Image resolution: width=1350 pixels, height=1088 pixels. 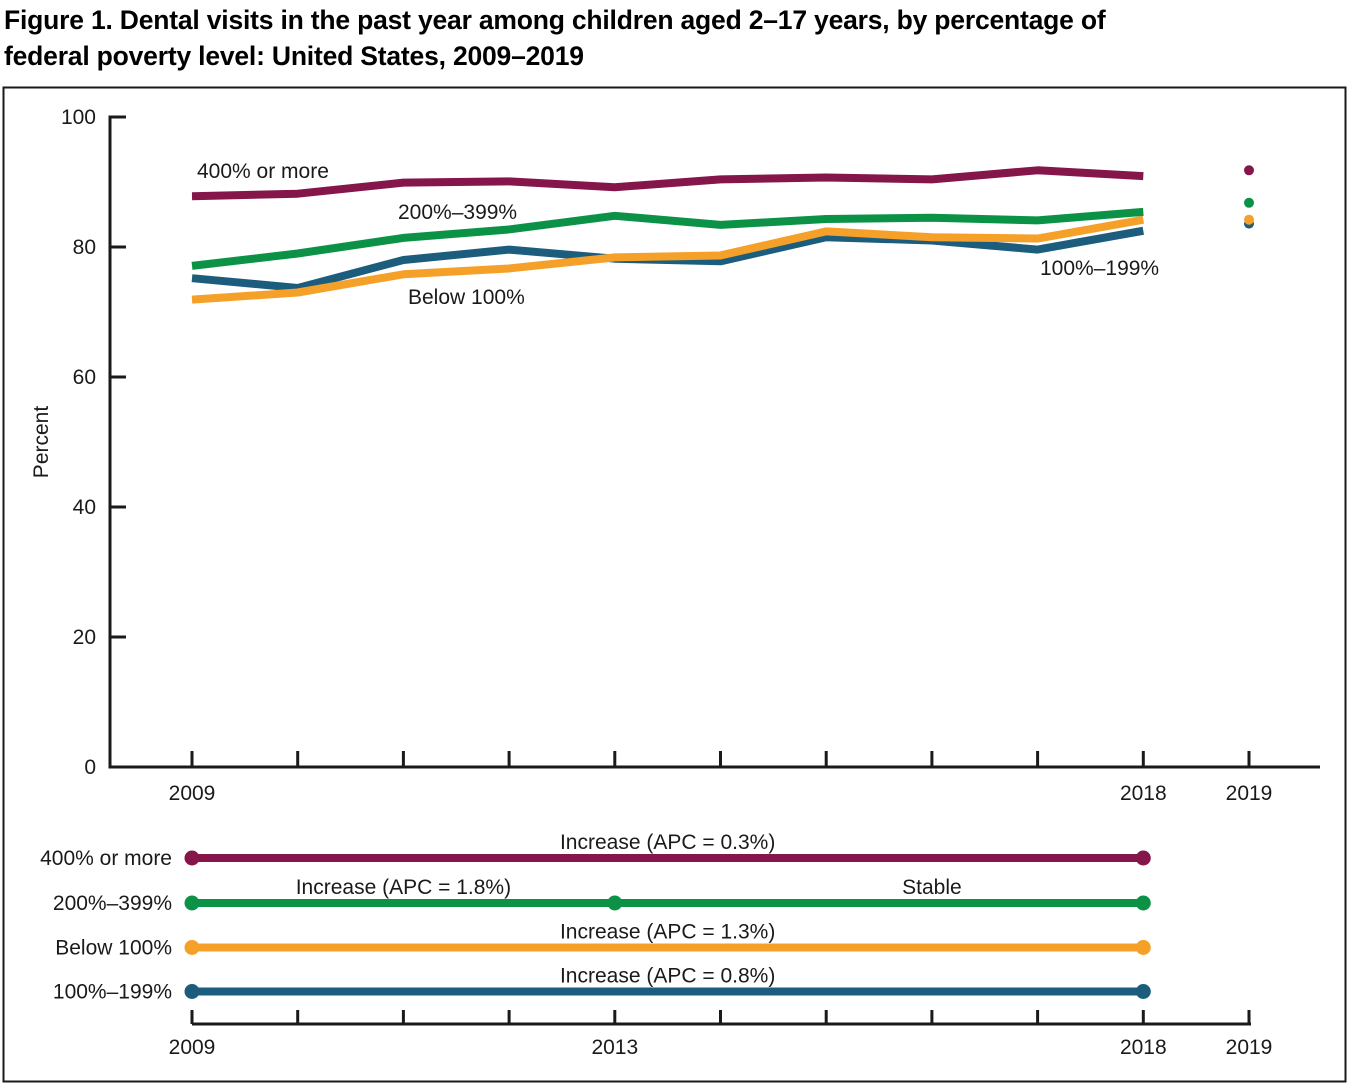 I want to click on trend-row-label-green: 200%–399%, so click(x=112, y=903).